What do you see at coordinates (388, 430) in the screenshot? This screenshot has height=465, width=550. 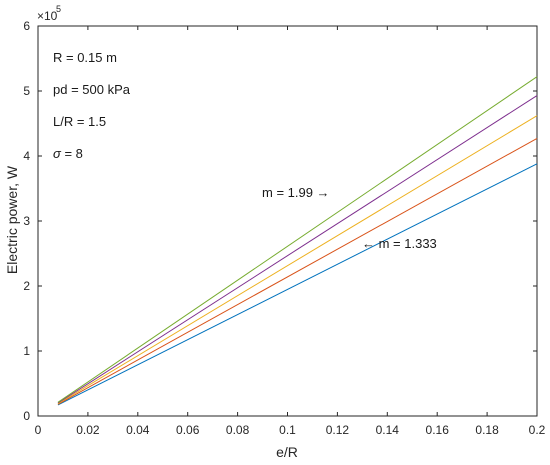 I see `x-tick-label: 0.14` at bounding box center [388, 430].